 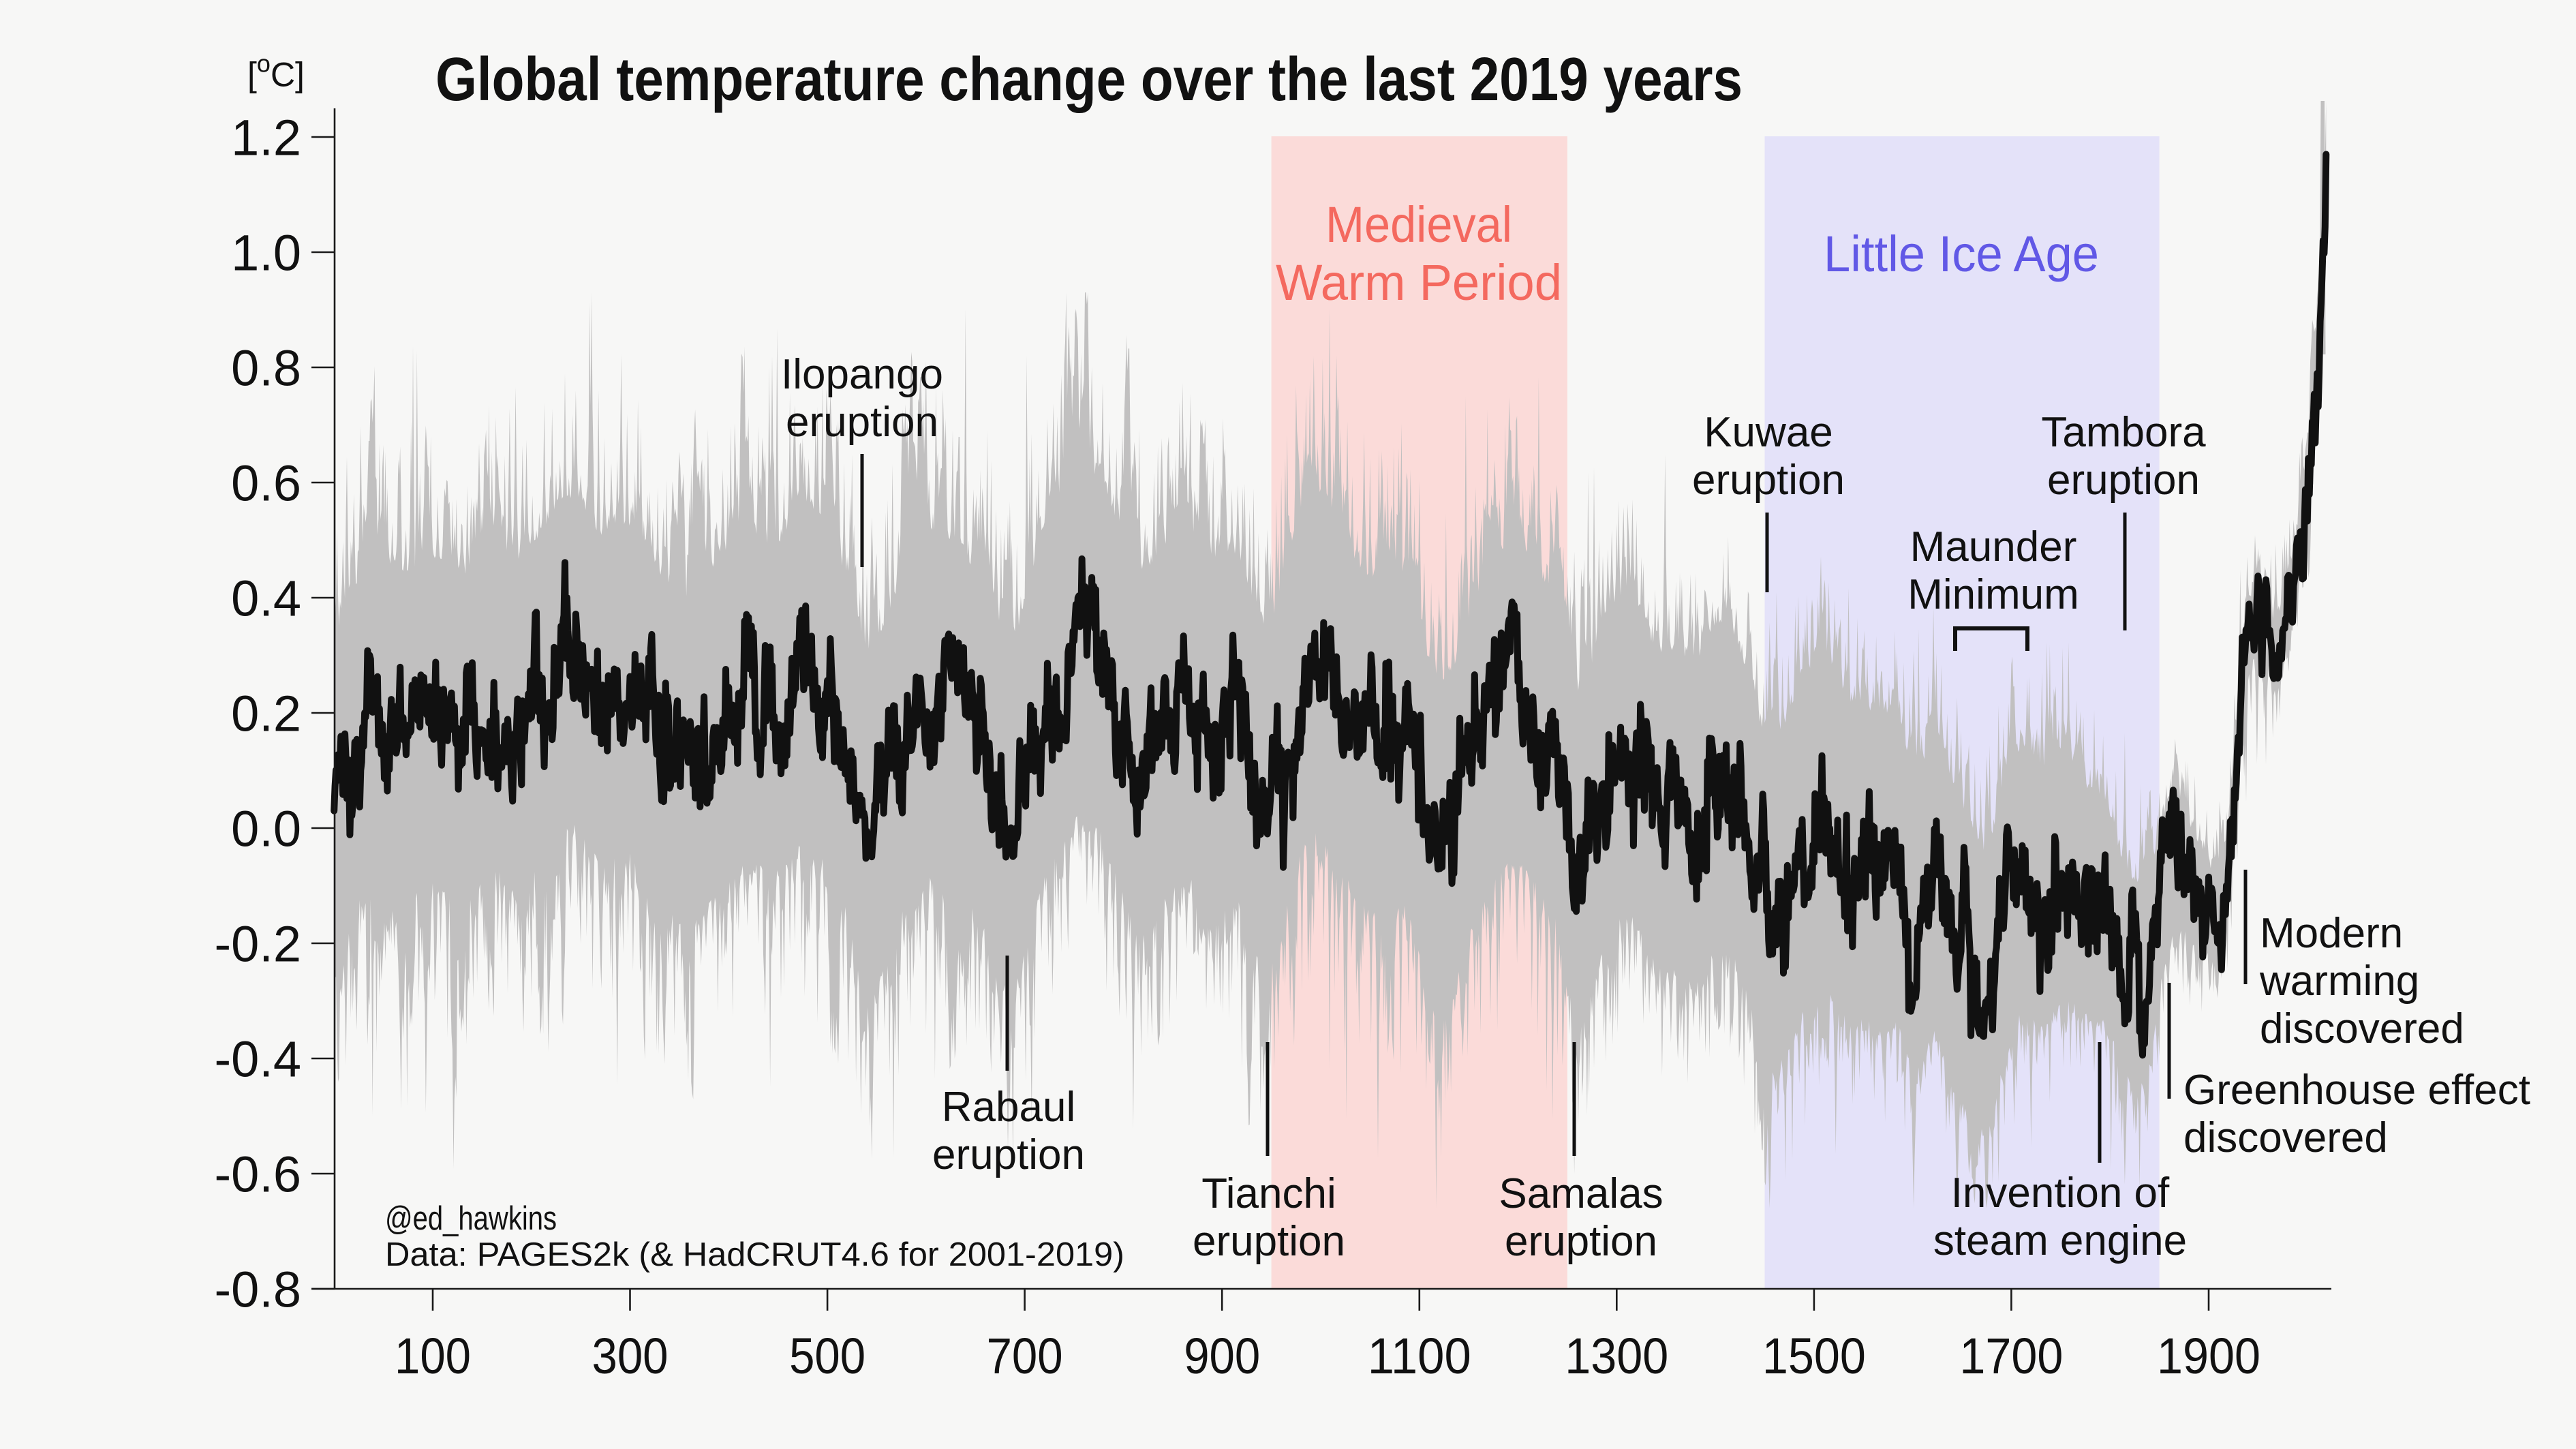 I want to click on svg-text: -0.8, so click(x=257, y=1290).